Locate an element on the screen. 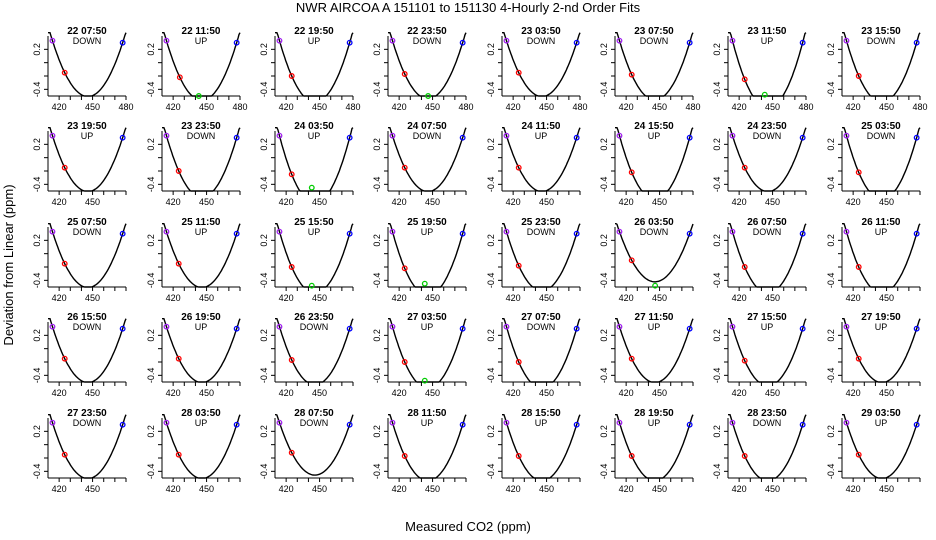 The height and width of the screenshot is (540, 936). x-axis-label: Measured CO2 (ppm) is located at coordinates (468, 526).